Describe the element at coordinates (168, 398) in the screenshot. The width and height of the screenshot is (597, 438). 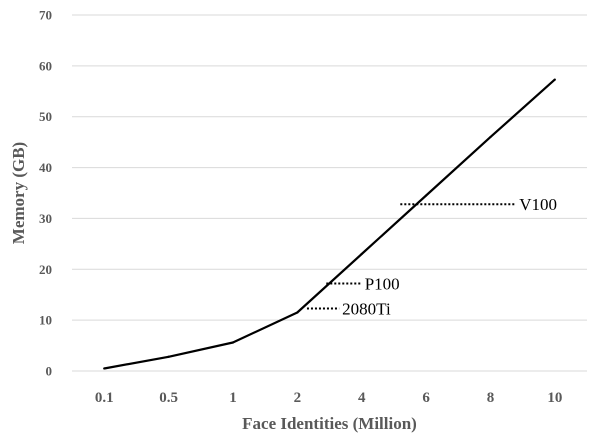
I see `x-tick-label-0.5: 0.5` at that location.